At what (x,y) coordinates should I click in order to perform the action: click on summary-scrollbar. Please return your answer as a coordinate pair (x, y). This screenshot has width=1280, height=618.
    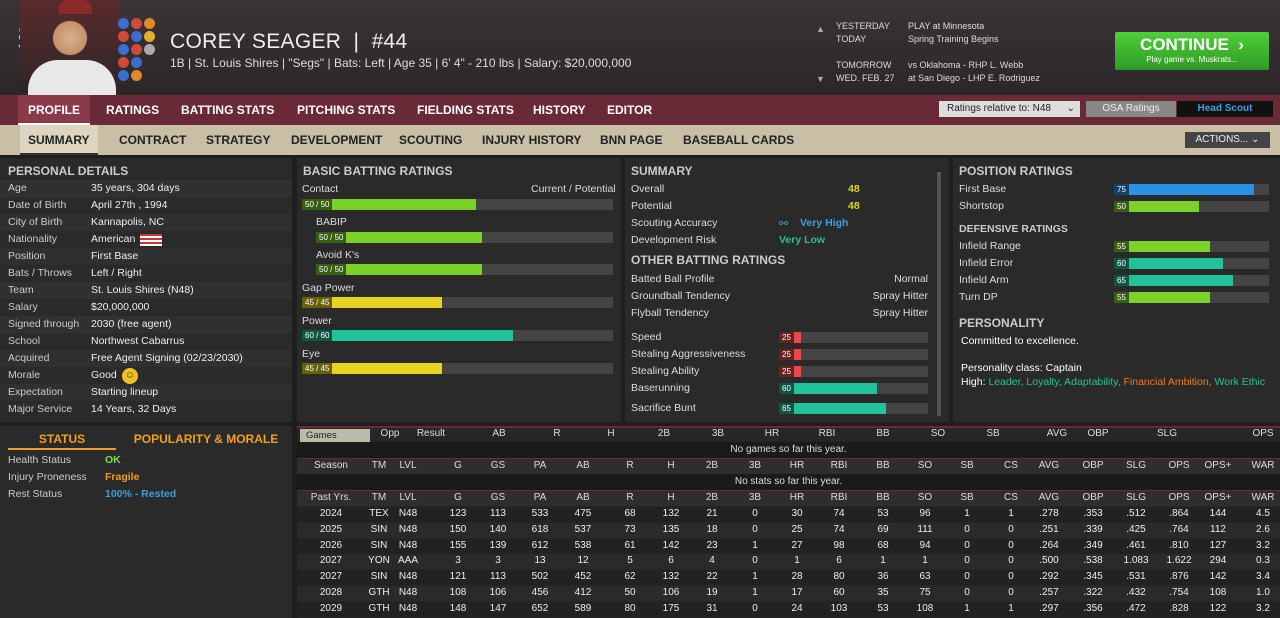
    Looking at the image, I should click on (939, 294).